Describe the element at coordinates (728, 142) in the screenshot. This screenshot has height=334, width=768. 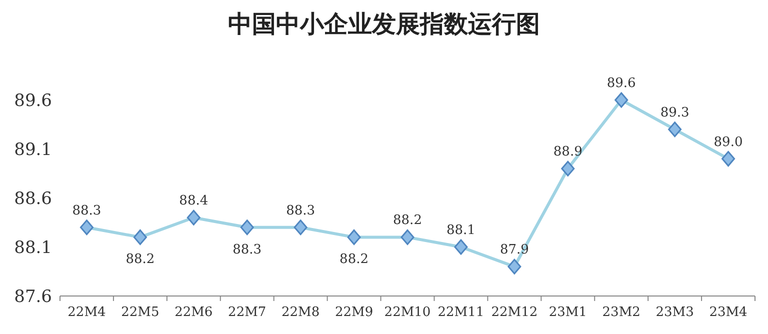
I see `text: 89.0` at that location.